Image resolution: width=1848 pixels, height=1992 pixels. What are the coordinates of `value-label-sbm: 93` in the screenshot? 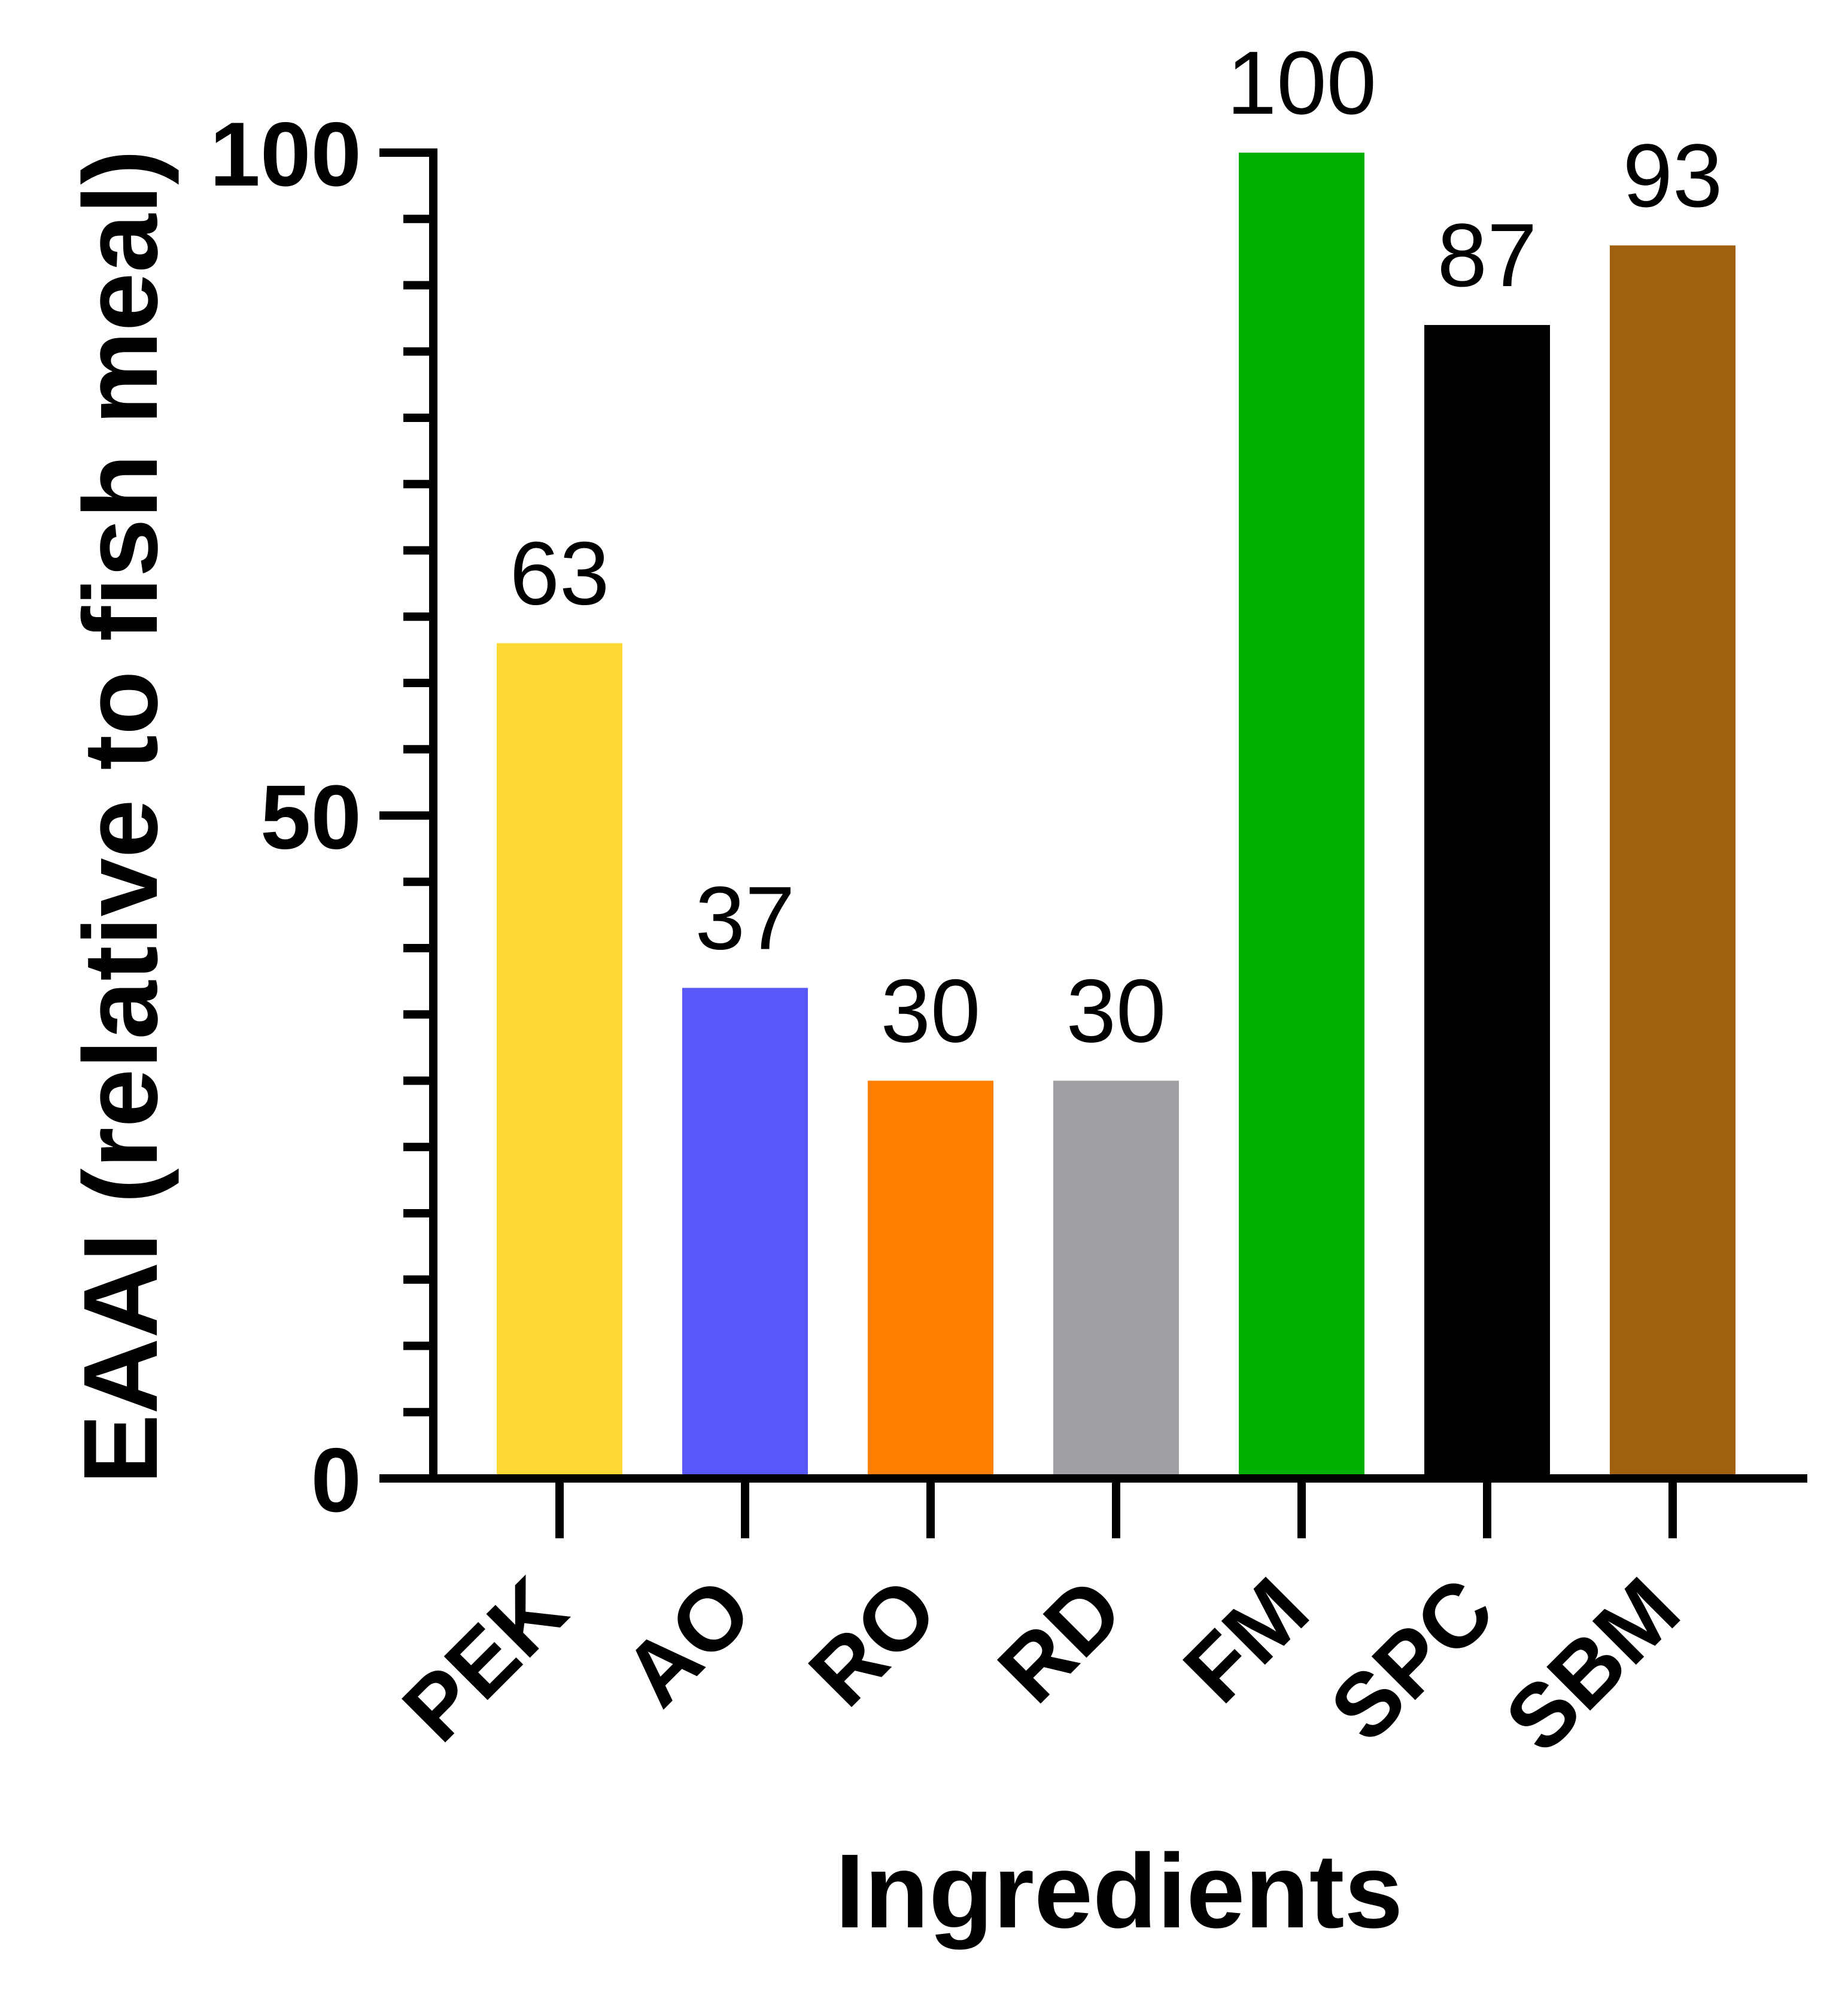 It's located at (1673, 175).